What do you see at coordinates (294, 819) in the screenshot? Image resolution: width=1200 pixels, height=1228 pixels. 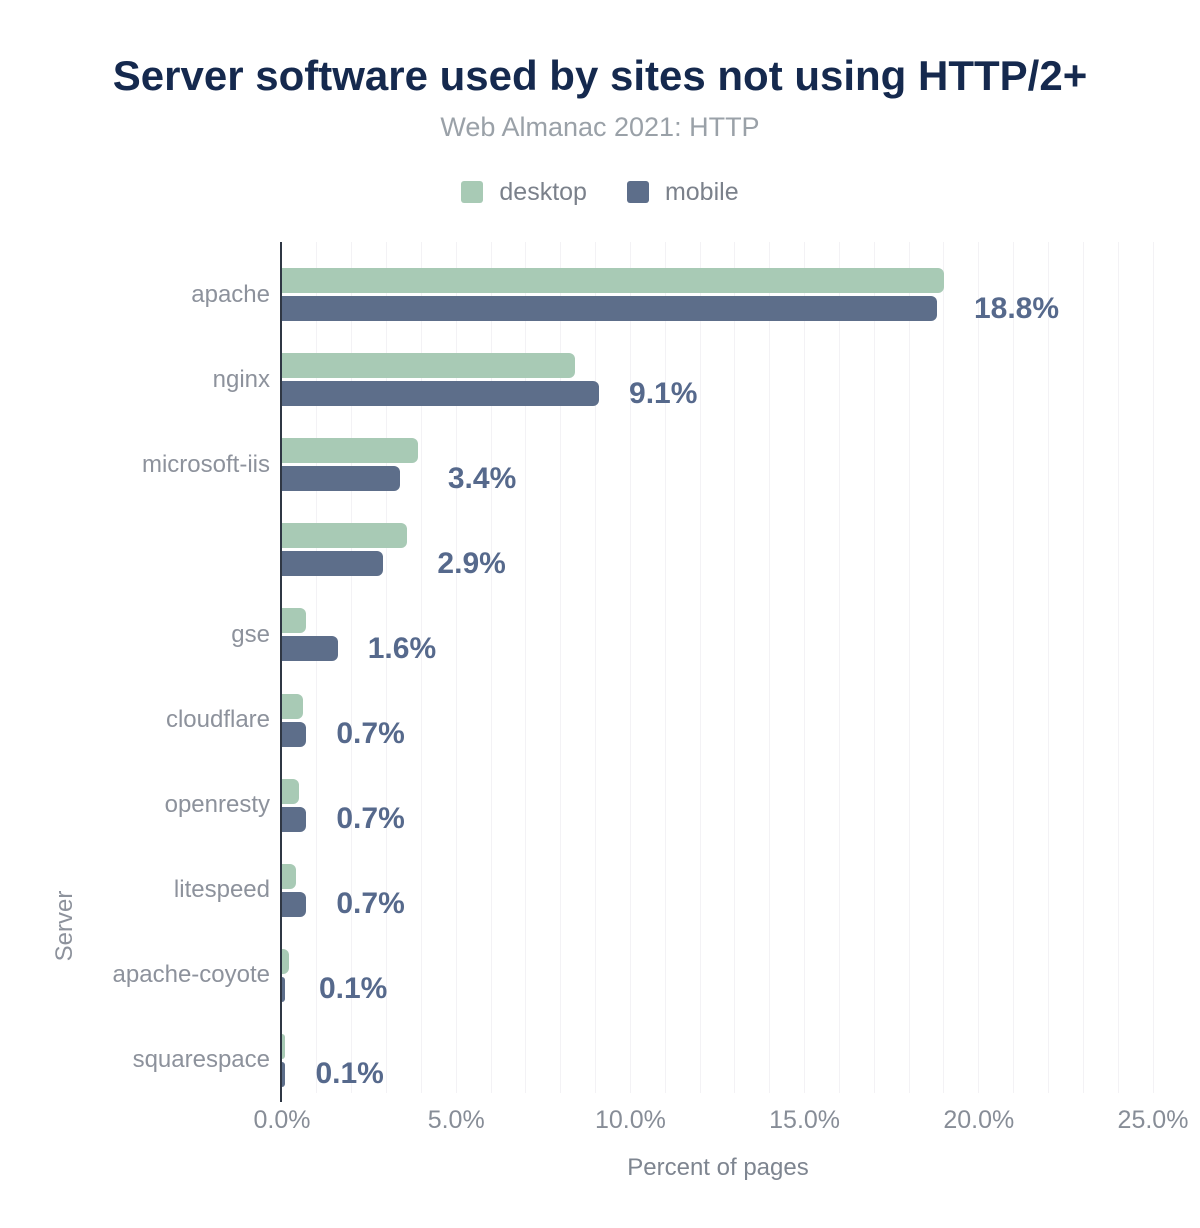 I see `bar-mobile-openresty` at bounding box center [294, 819].